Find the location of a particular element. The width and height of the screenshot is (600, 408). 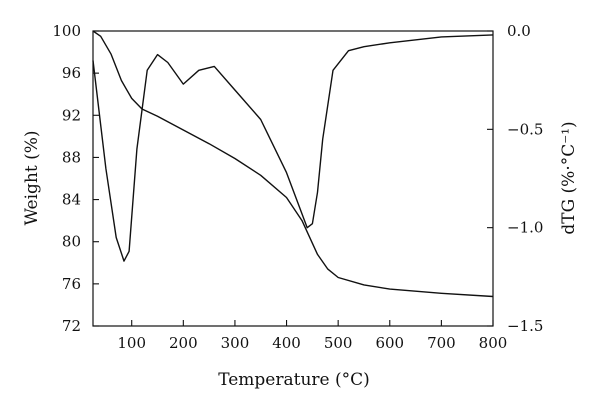

x-tick-label: 400 is located at coordinates (286, 343).